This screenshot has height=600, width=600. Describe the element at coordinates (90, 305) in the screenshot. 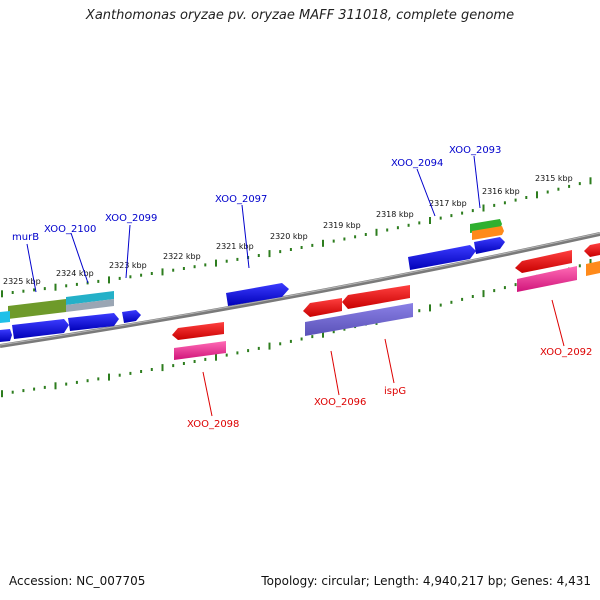

I see `gene-gray` at that location.